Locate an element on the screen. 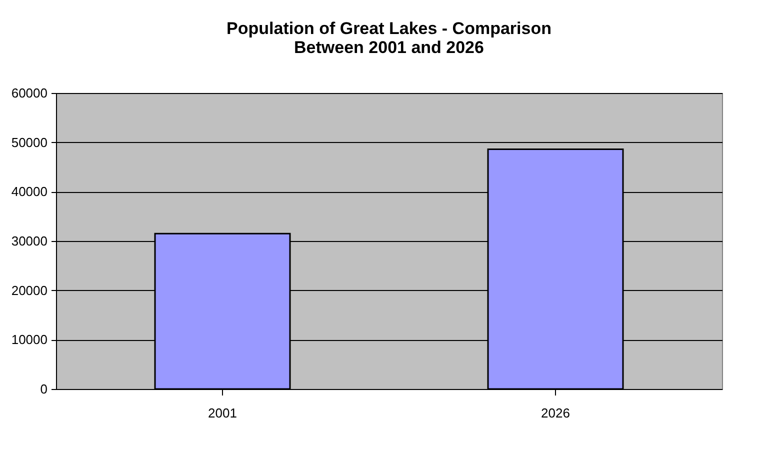  y-tick-label: 40000 is located at coordinates (29, 192).